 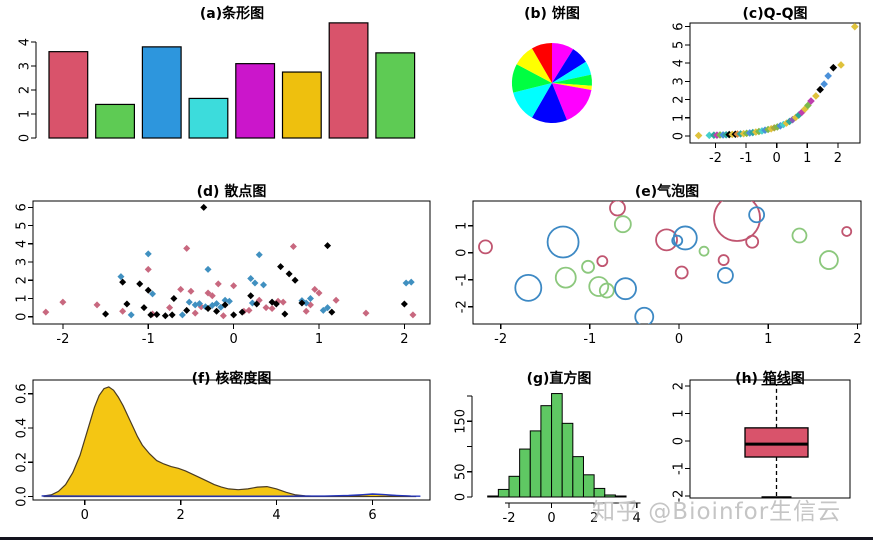 What do you see at coordinates (770, 379) in the screenshot?
I see `box-plot-title: (h) 箱线图` at bounding box center [770, 379].